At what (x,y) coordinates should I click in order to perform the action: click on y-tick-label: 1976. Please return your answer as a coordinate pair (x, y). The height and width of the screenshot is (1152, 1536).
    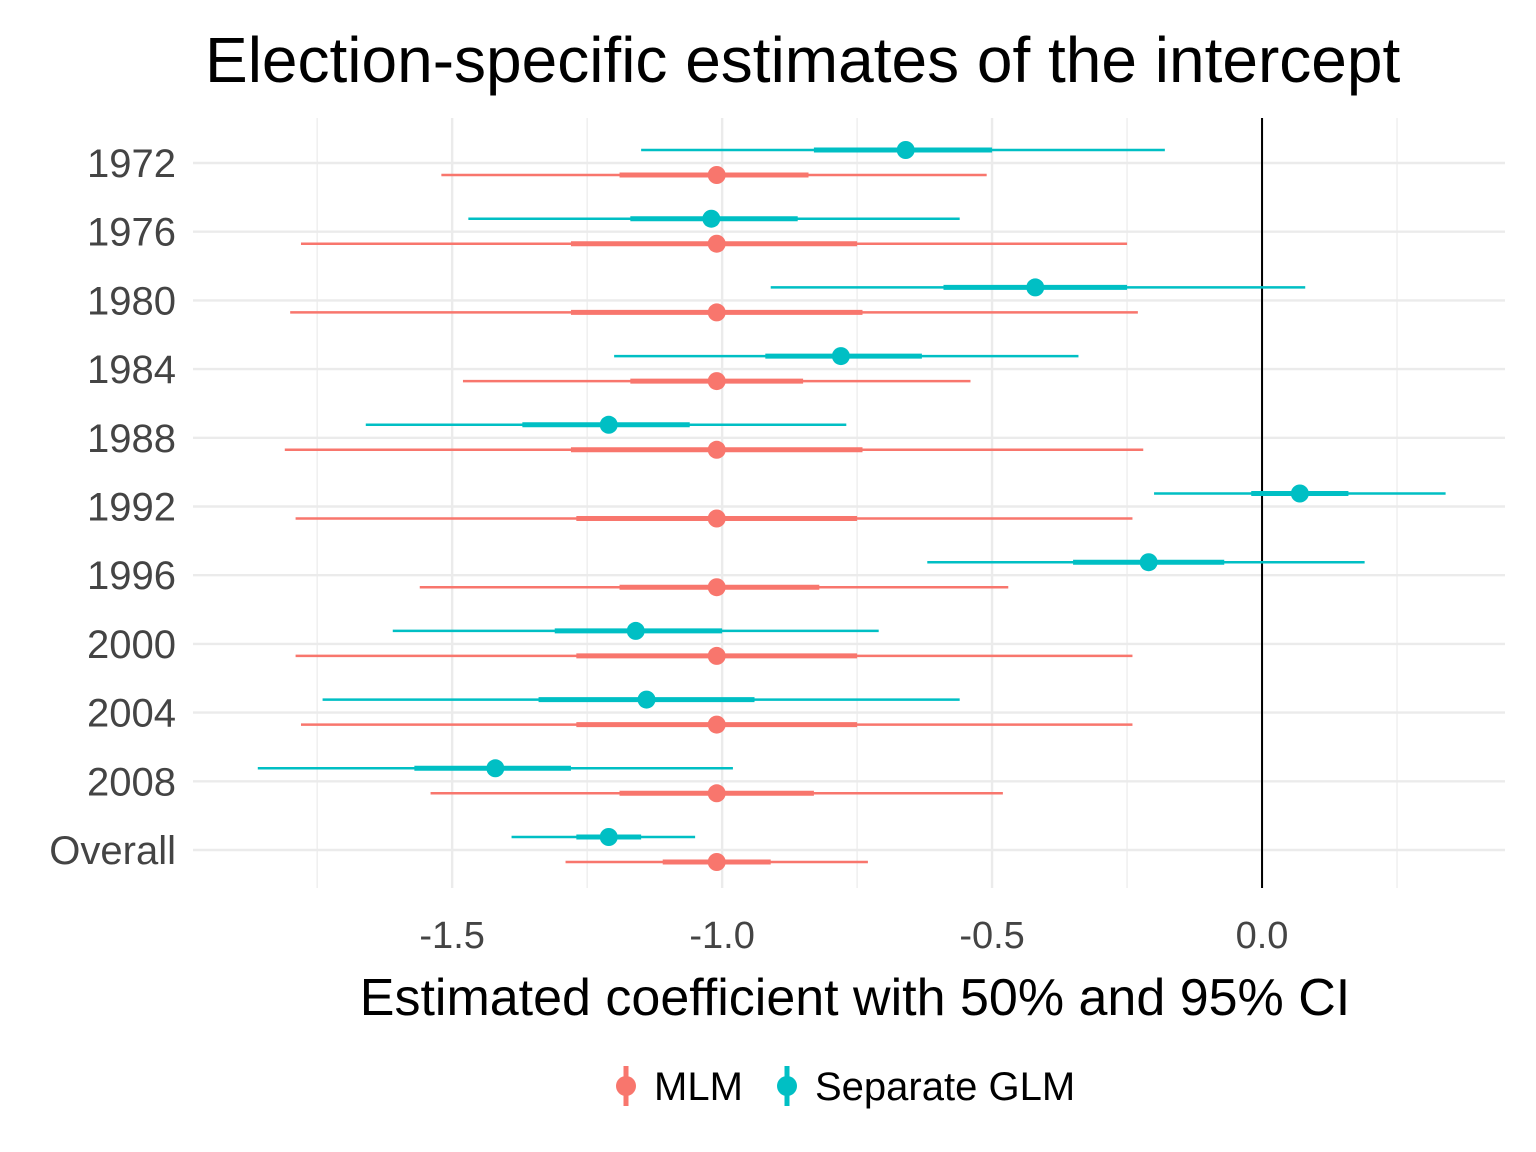
    Looking at the image, I should click on (131, 233).